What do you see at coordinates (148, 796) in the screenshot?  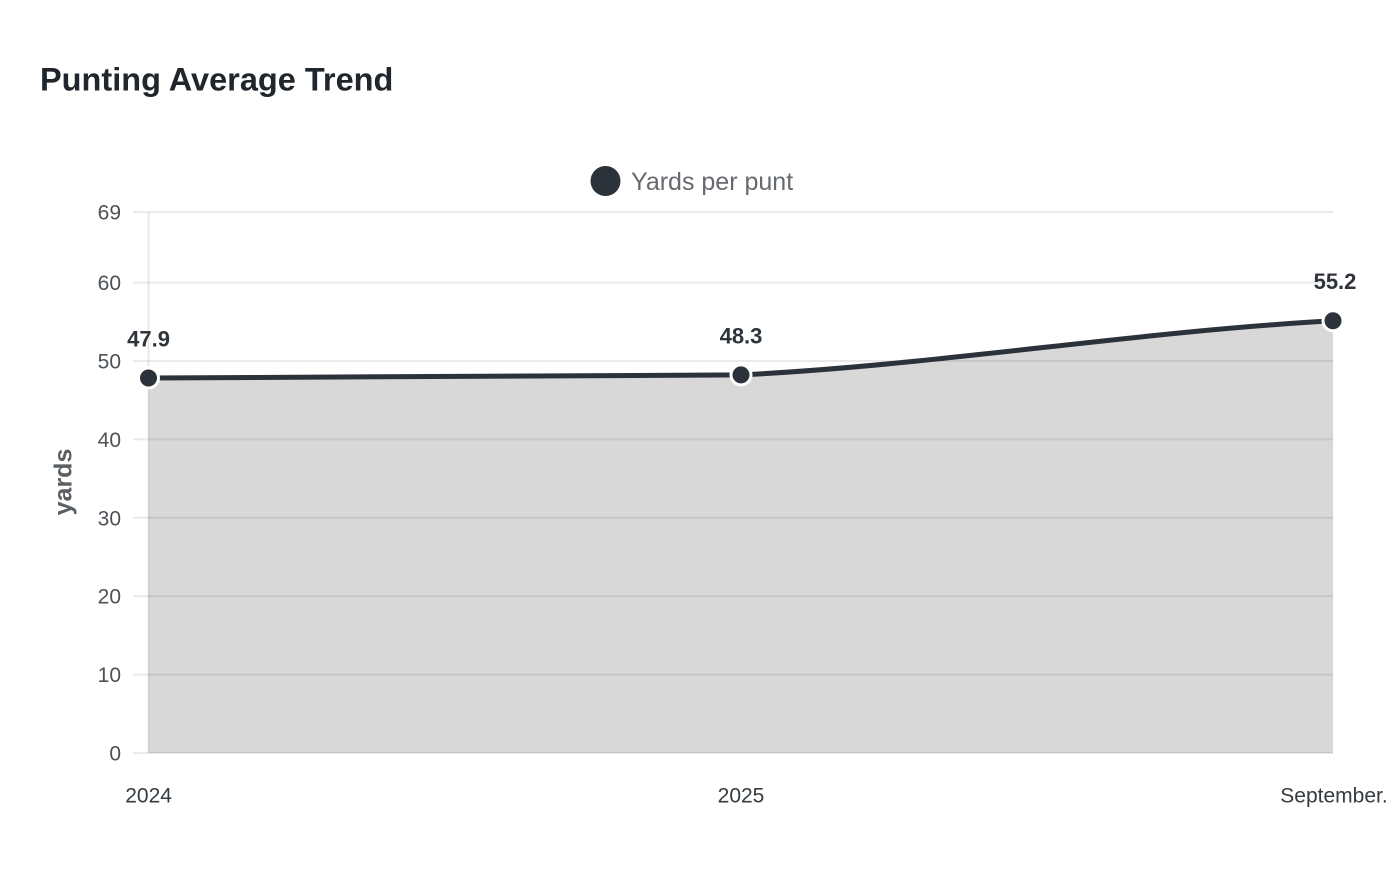 I see `svg-text: 2024` at bounding box center [148, 796].